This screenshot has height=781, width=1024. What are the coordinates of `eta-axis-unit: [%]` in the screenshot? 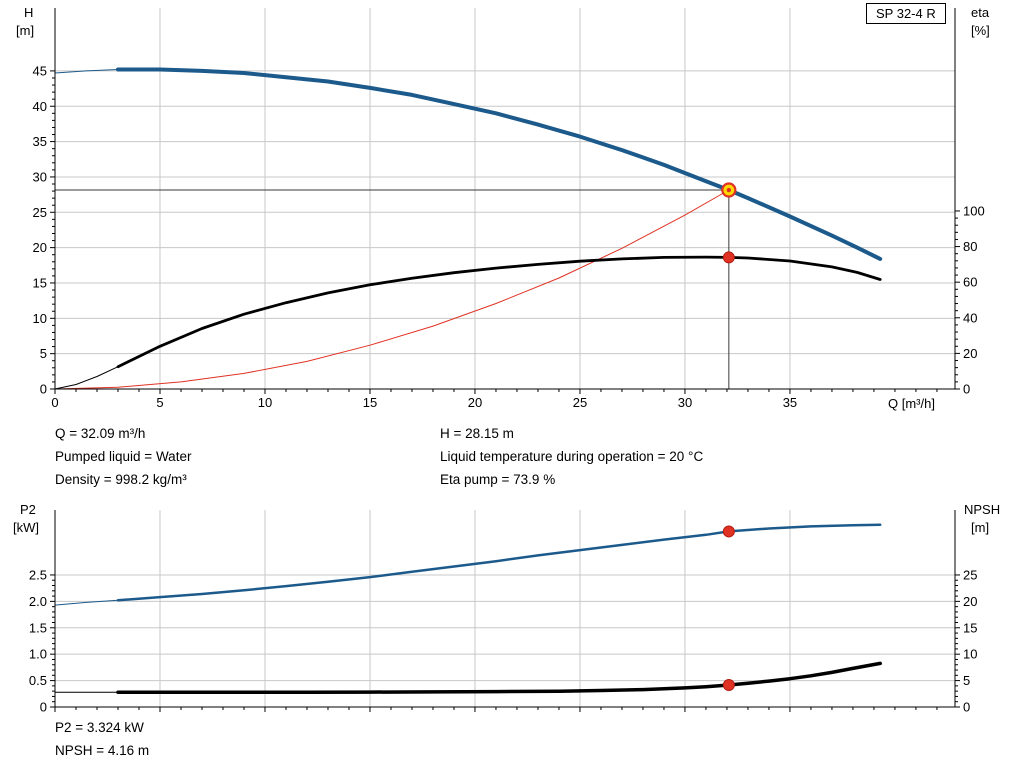 It's located at (980, 30).